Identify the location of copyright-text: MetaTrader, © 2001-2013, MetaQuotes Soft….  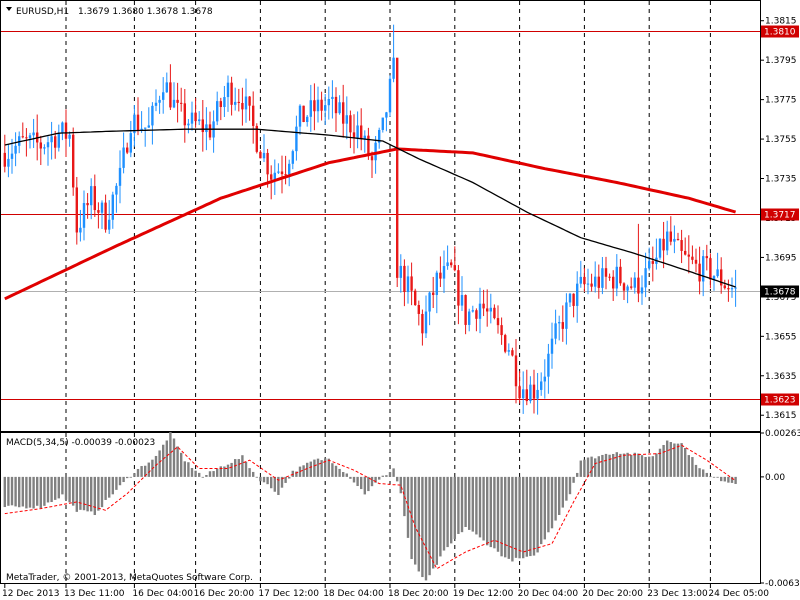
(129, 578).